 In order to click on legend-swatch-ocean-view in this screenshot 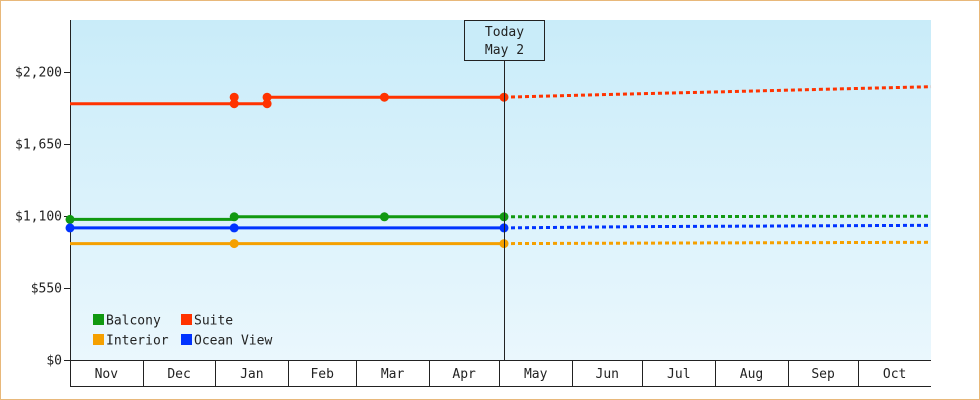, I will do `click(186, 339)`.